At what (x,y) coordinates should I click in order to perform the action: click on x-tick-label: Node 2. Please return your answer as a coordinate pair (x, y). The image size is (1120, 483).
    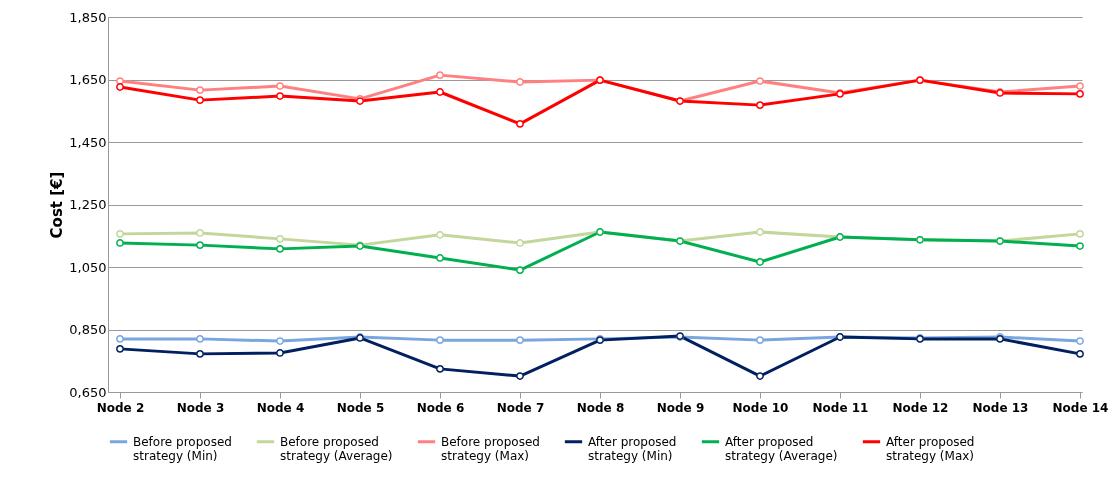
    Looking at the image, I should click on (120, 407).